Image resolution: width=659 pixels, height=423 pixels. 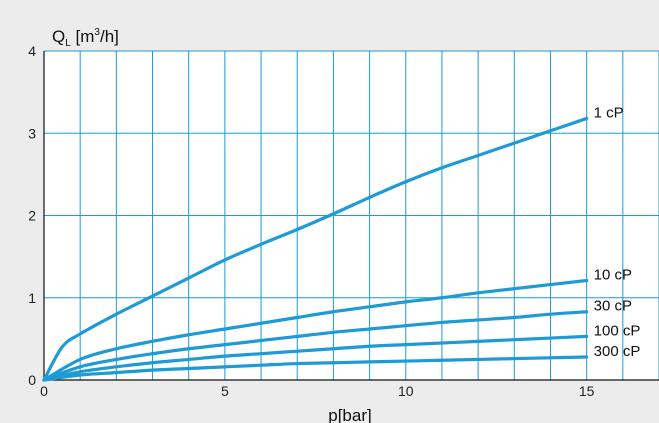 I want to click on x-tick-label: 0, so click(x=44, y=391).